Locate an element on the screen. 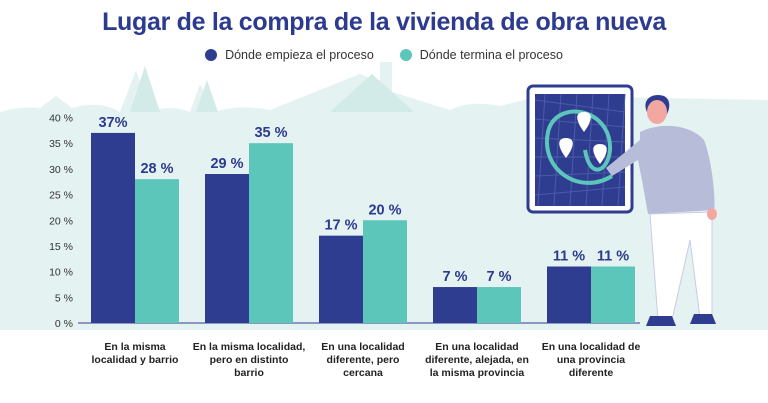 The height and width of the screenshot is (403, 768). x-tick-label-line: barrio is located at coordinates (249, 373).